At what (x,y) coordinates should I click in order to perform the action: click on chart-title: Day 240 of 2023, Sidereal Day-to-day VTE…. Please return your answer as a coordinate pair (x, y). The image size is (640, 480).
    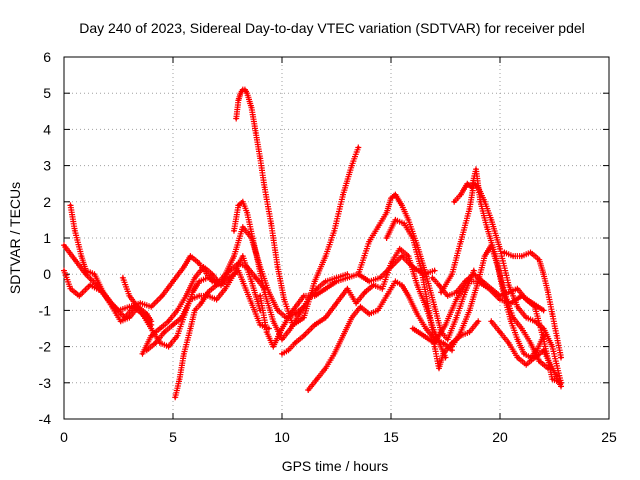
    Looking at the image, I should click on (332, 28).